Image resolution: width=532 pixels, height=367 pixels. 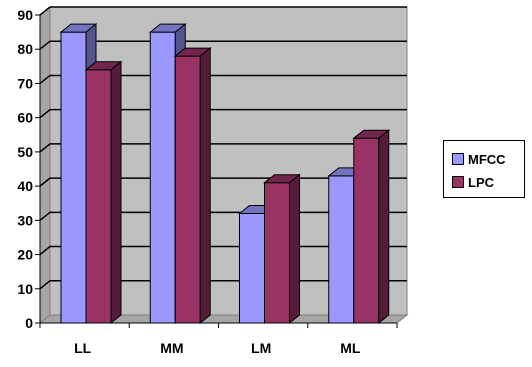 I want to click on bar-side-lpc-ml, so click(x=384, y=227).